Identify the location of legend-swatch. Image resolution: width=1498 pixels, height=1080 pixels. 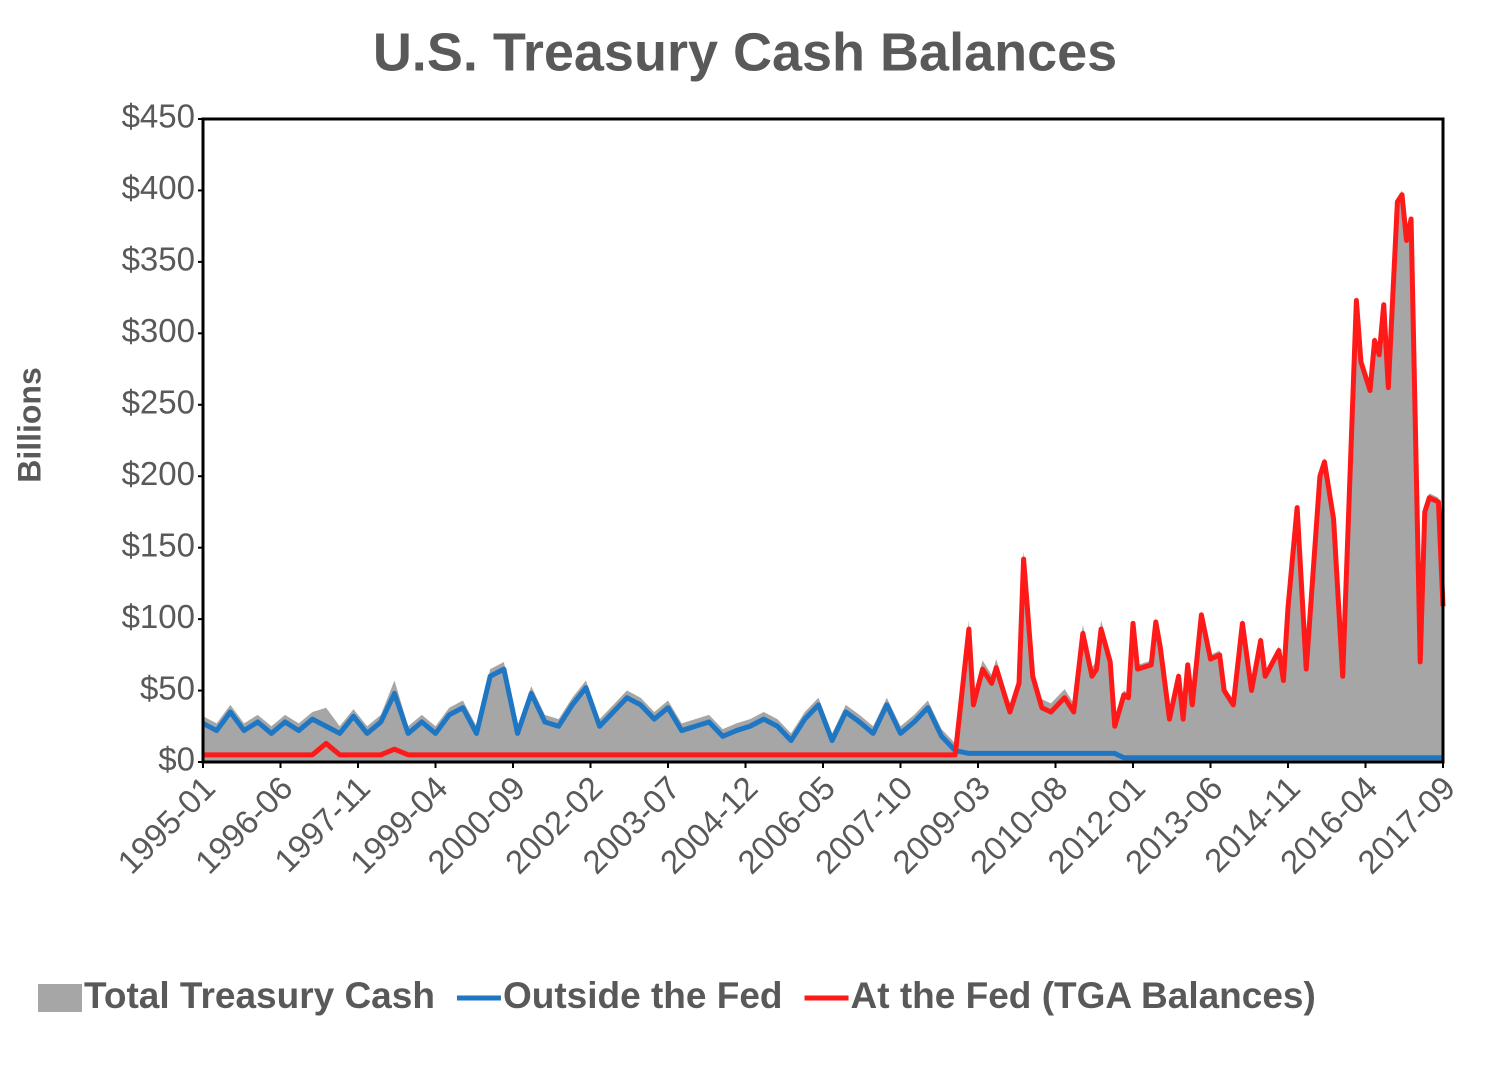
(60, 998).